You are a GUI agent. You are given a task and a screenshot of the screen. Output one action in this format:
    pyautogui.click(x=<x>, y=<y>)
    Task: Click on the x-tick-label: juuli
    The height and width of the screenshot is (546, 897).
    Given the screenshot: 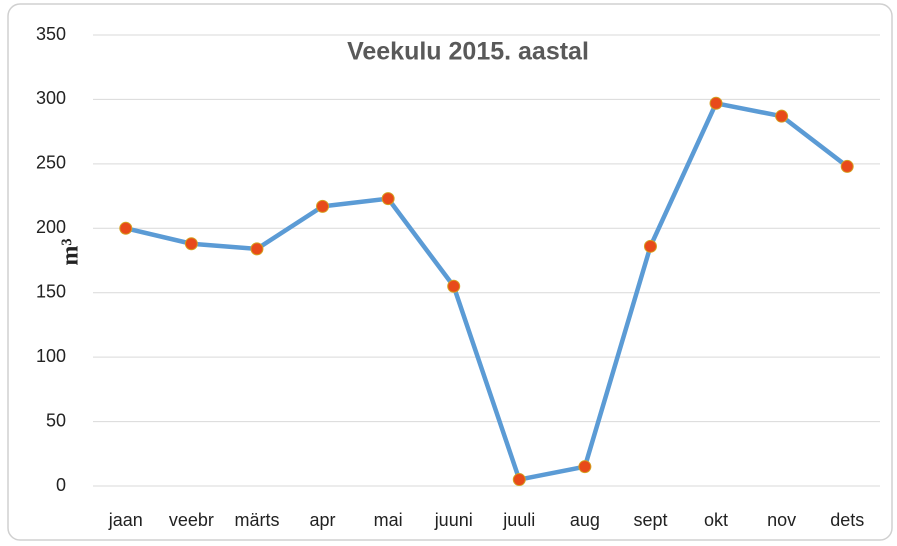 What is the action you would take?
    pyautogui.click(x=518, y=520)
    